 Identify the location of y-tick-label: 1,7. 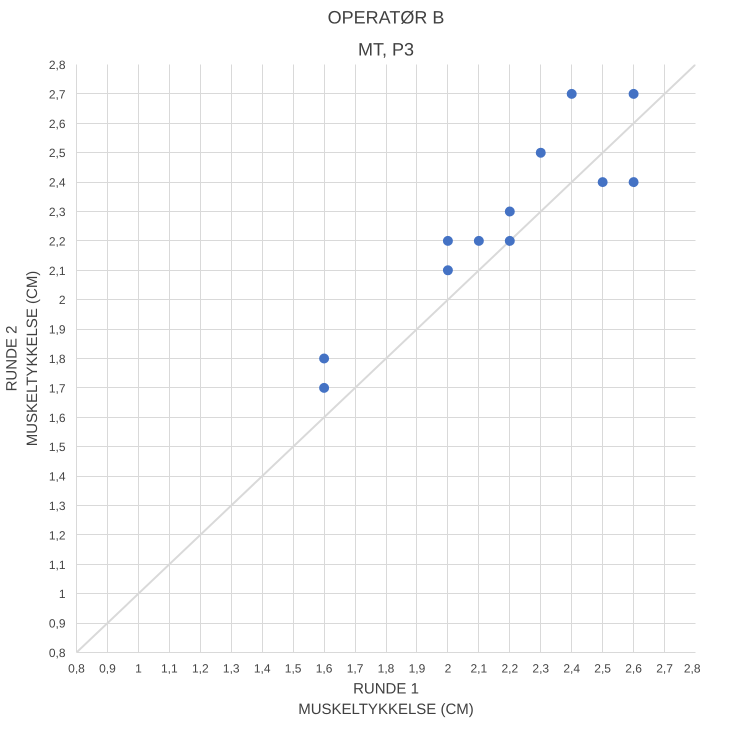
(57, 388).